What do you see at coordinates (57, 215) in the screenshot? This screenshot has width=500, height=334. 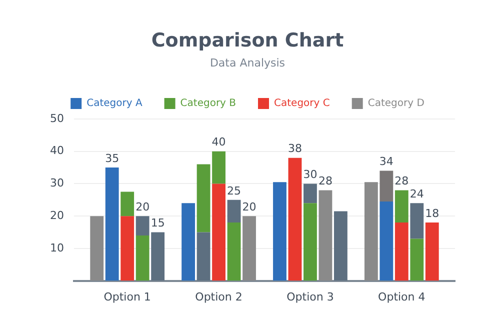 I see `y-tick-label: 20` at bounding box center [57, 215].